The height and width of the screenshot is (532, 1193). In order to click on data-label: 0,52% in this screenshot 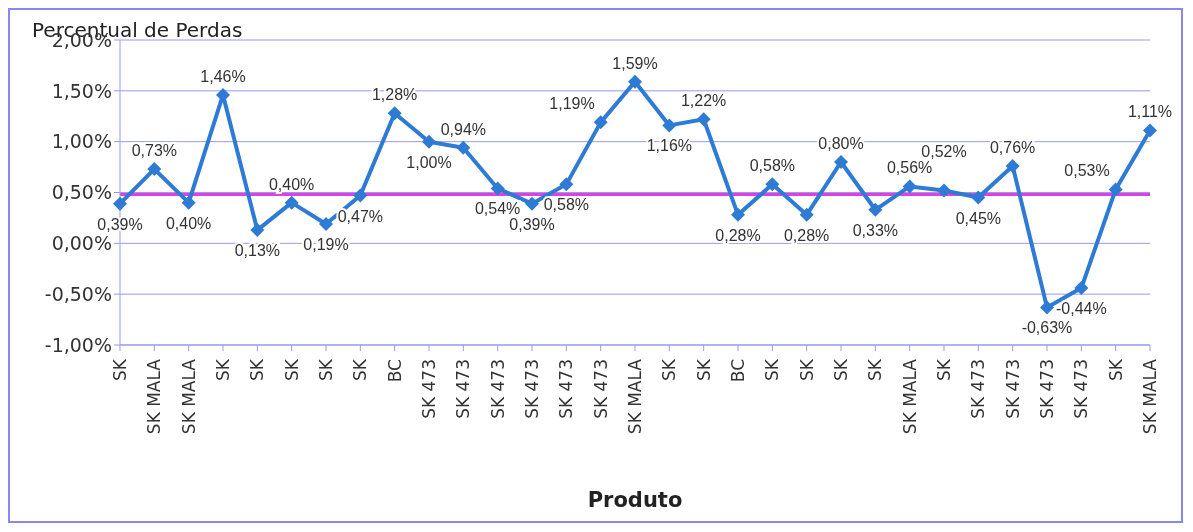, I will do `click(944, 152)`.